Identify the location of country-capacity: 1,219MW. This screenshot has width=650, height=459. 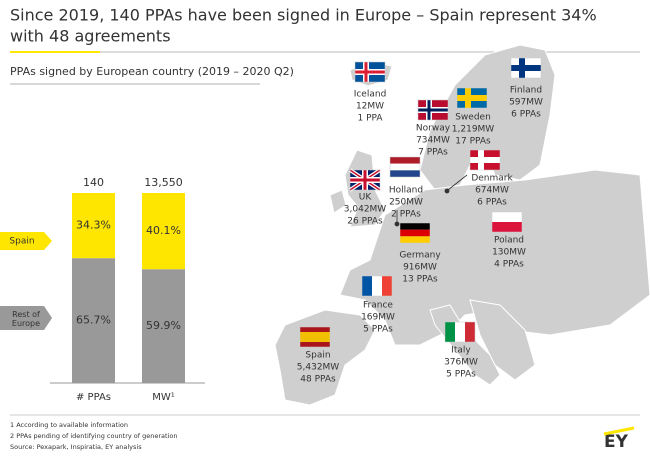
(473, 130).